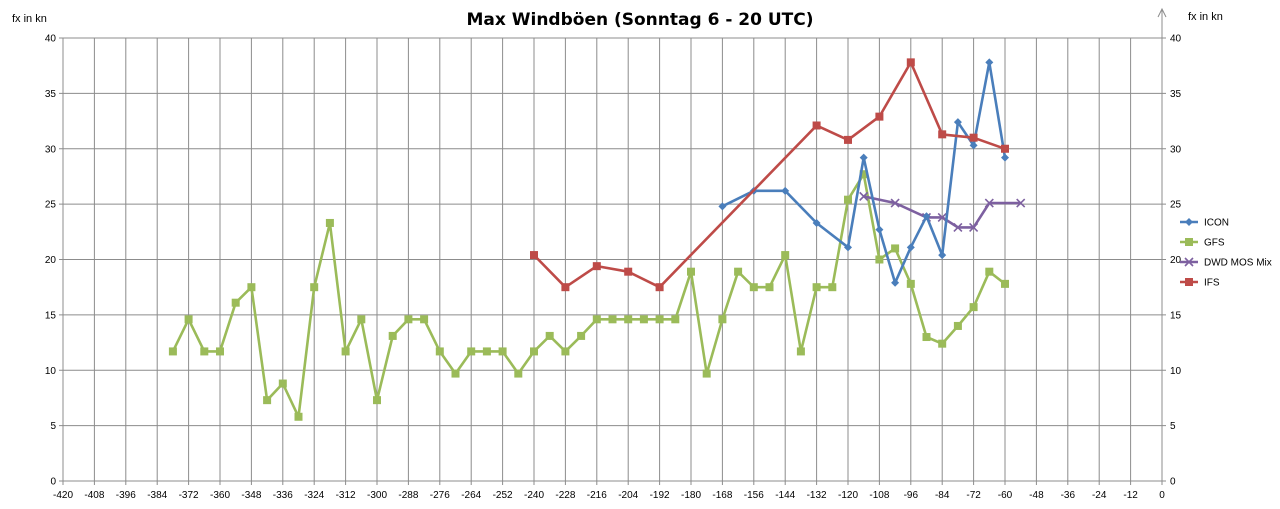  I want to click on legend-marker-icon, so click(1189, 222).